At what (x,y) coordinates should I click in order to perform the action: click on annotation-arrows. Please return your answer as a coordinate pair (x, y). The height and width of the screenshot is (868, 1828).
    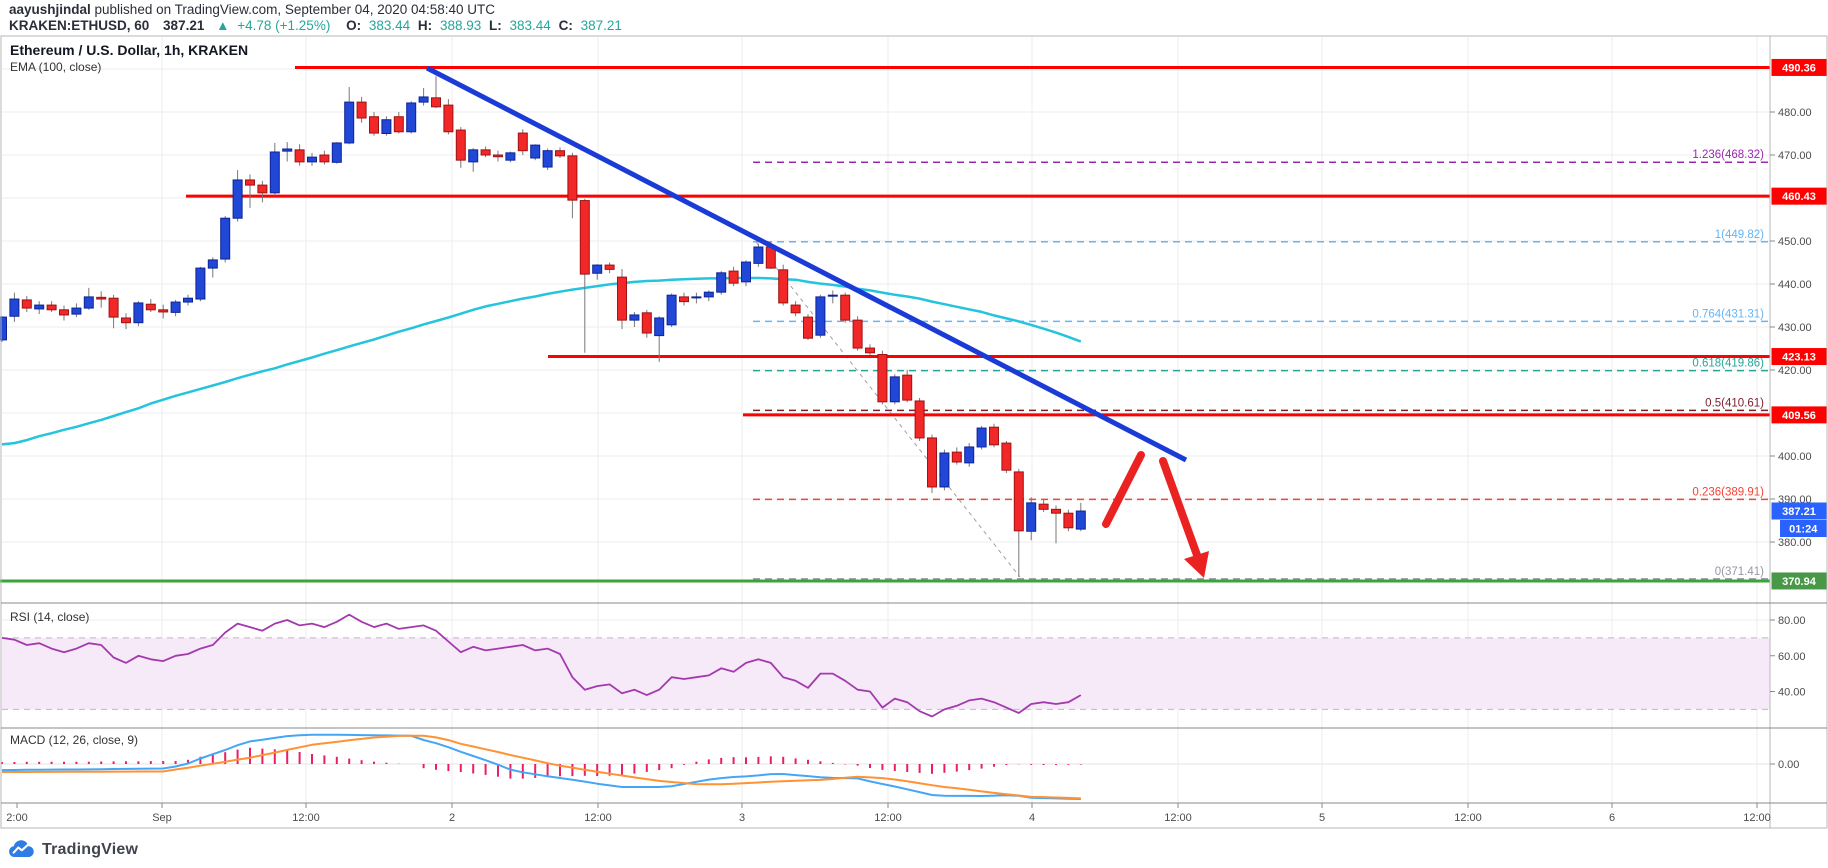
    Looking at the image, I should click on (1155, 514).